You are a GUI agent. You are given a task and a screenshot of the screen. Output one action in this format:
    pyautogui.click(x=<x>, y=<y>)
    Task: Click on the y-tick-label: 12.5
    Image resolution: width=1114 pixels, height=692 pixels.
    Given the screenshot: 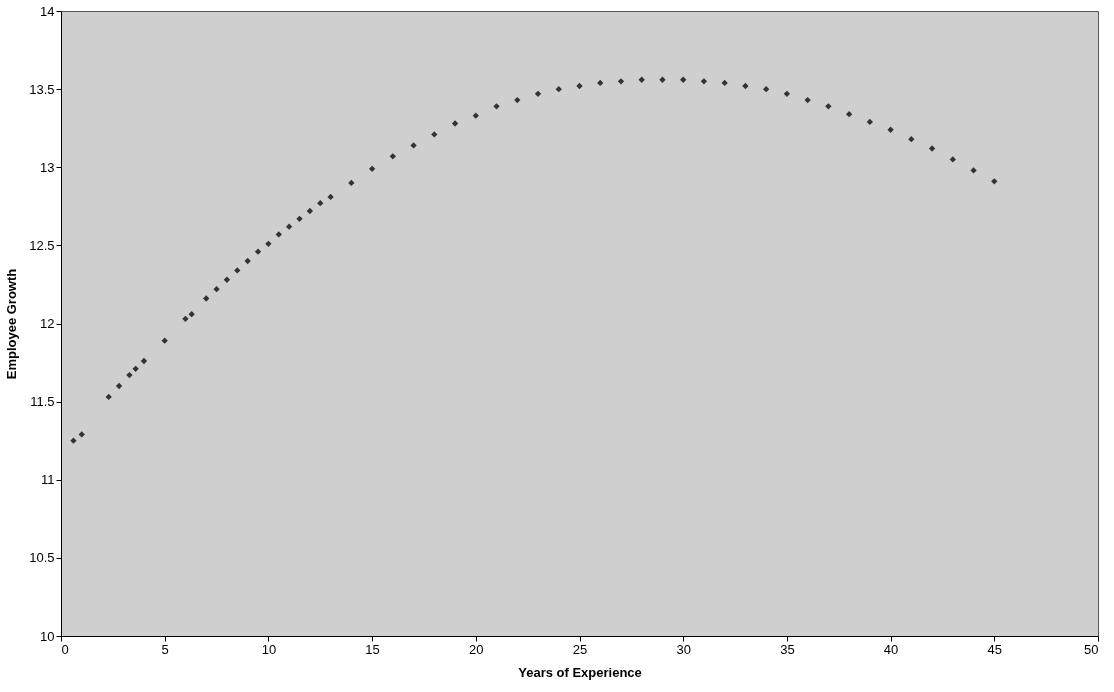 What is the action you would take?
    pyautogui.click(x=42, y=245)
    